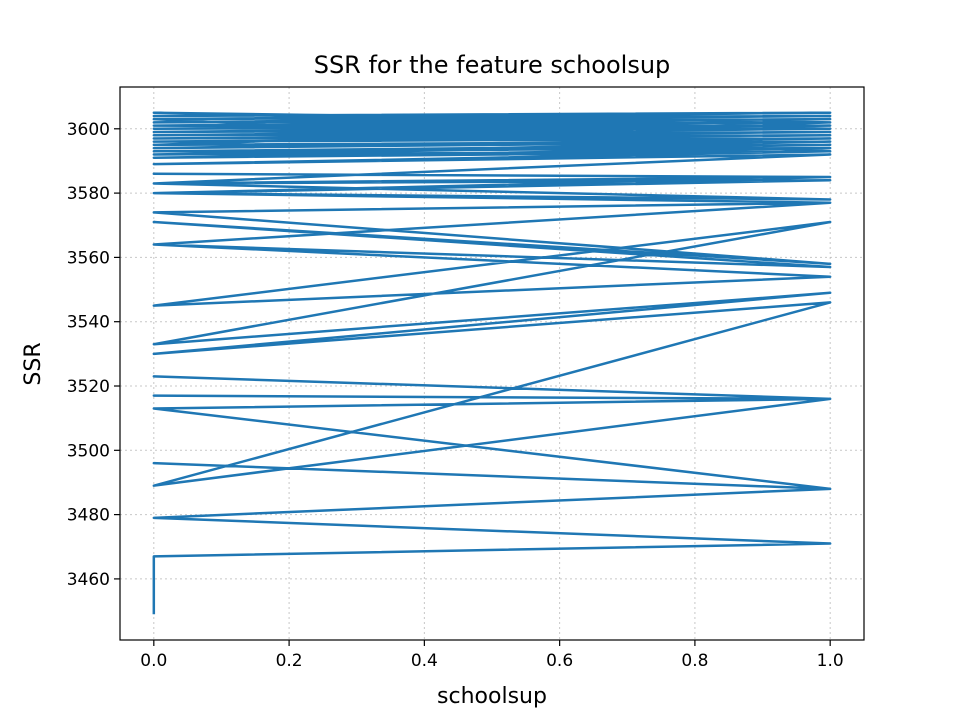  Describe the element at coordinates (88, 258) in the screenshot. I see `y-tick-label: 3560` at that location.